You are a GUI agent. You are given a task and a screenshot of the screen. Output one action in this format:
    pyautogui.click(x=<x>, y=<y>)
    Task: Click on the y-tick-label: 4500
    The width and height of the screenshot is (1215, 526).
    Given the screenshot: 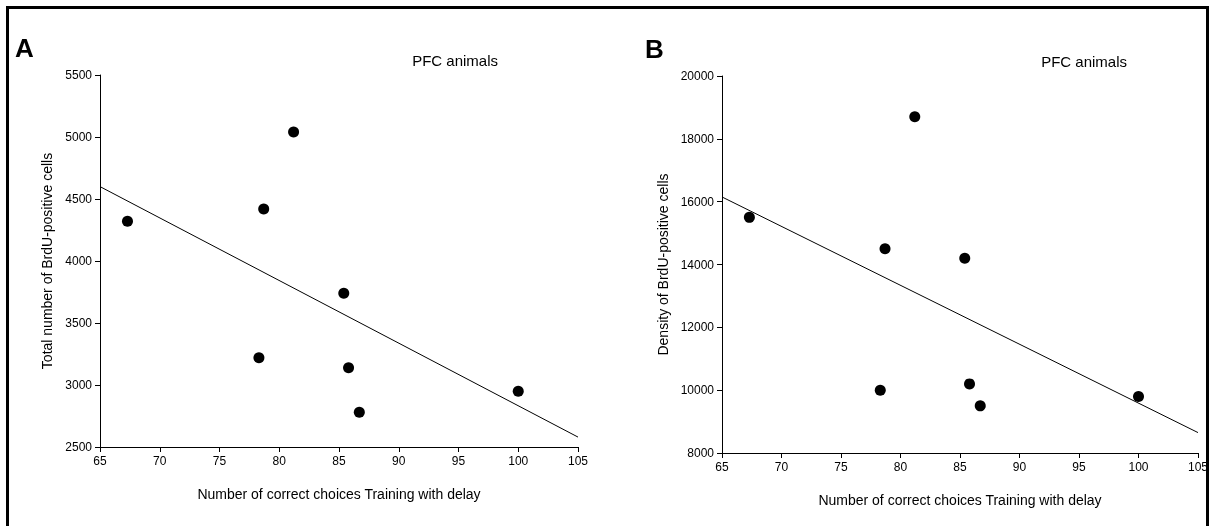 What is the action you would take?
    pyautogui.click(x=79, y=199)
    